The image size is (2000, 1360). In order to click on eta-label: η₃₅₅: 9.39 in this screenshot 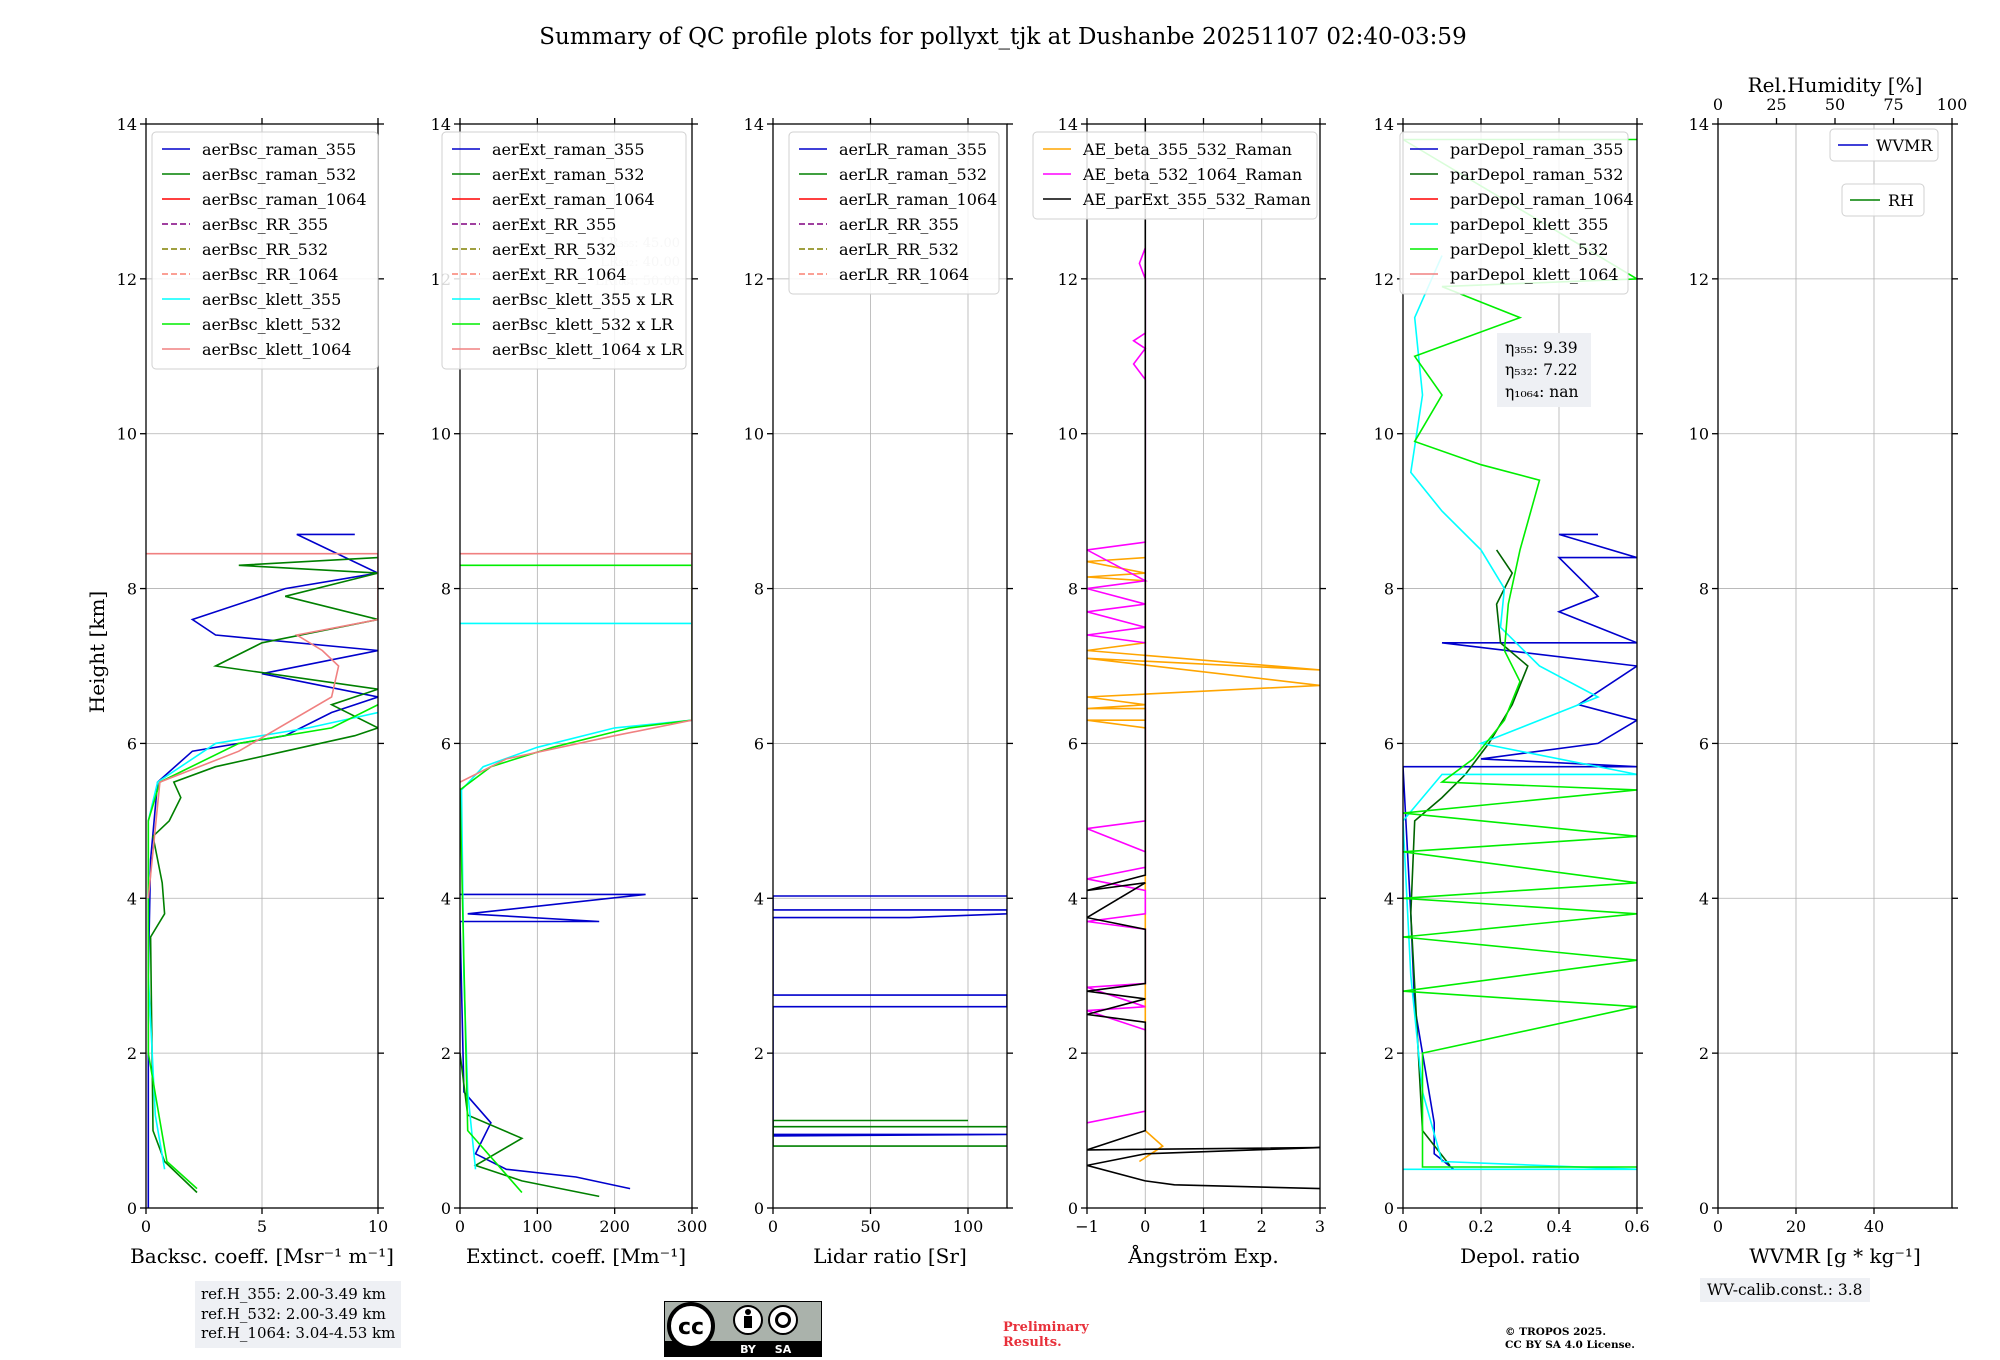, I will do `click(1541, 348)`.